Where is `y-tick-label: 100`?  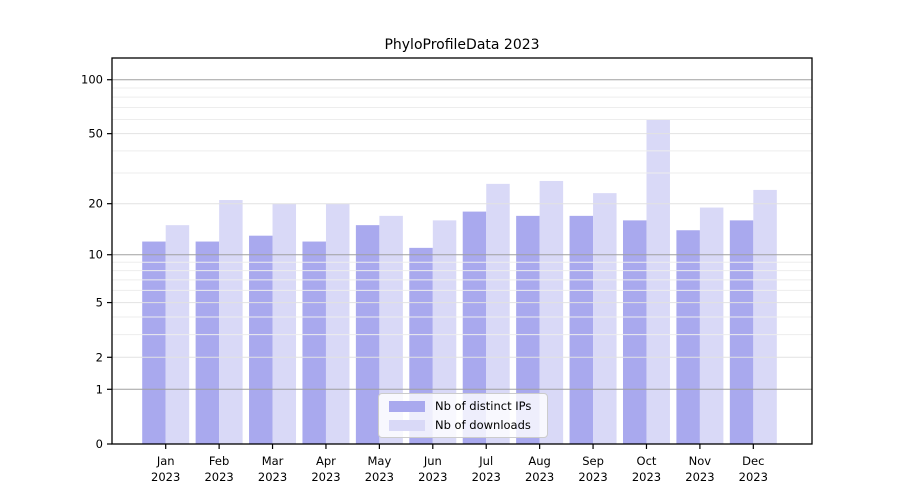
y-tick-label: 100 is located at coordinates (92, 80).